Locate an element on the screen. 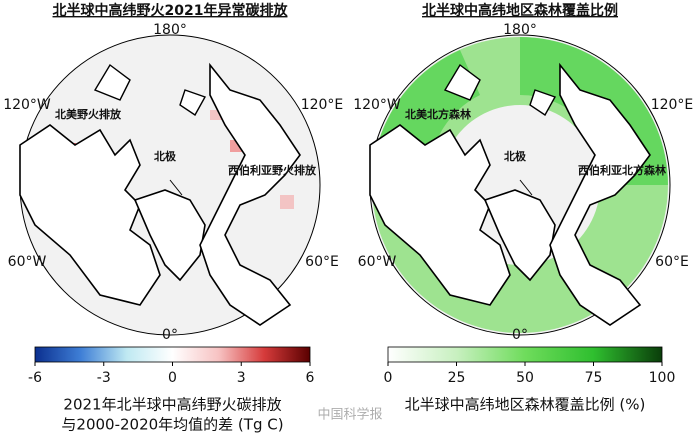 The image size is (700, 439). colorbar-label: 北半球中高纬地区森林覆盖比例 (%) is located at coordinates (525, 405).